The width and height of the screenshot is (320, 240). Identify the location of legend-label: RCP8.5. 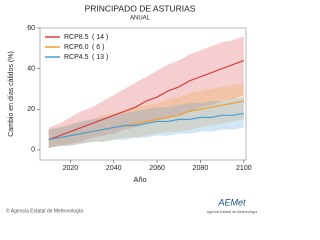
(76, 37).